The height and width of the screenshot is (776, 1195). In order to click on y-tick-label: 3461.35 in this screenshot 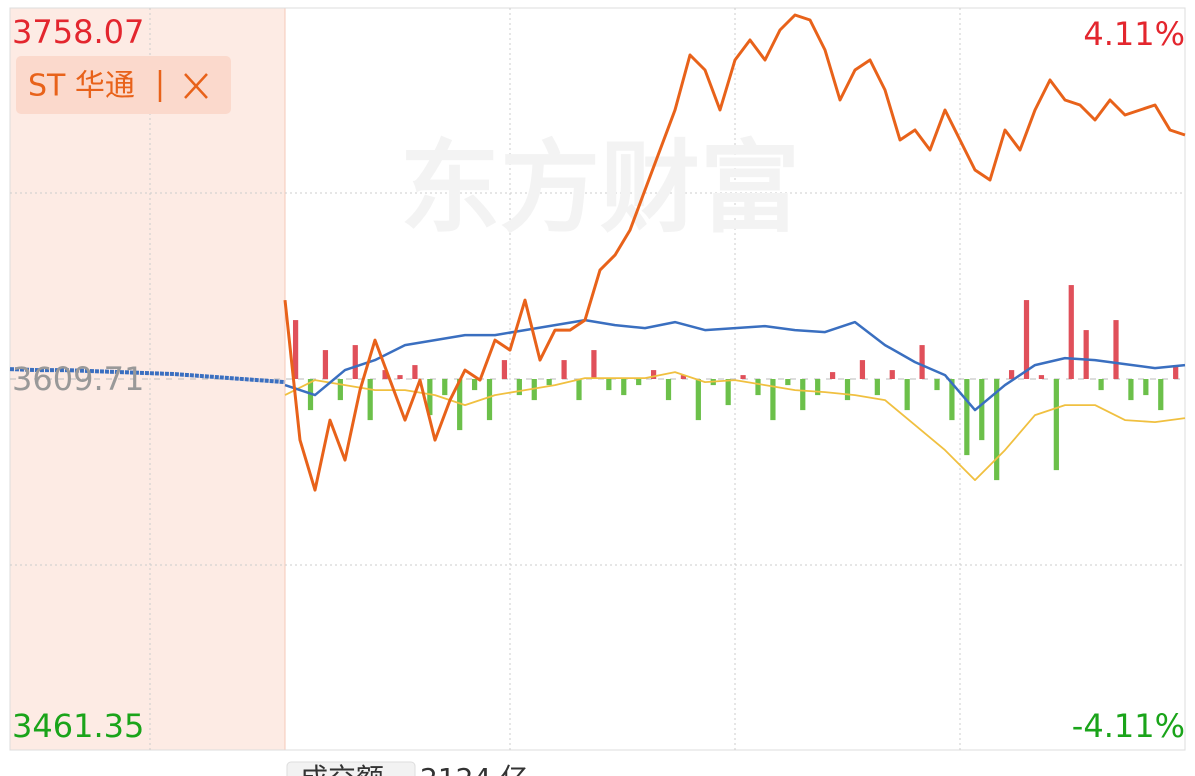, I will do `click(78, 726)`.